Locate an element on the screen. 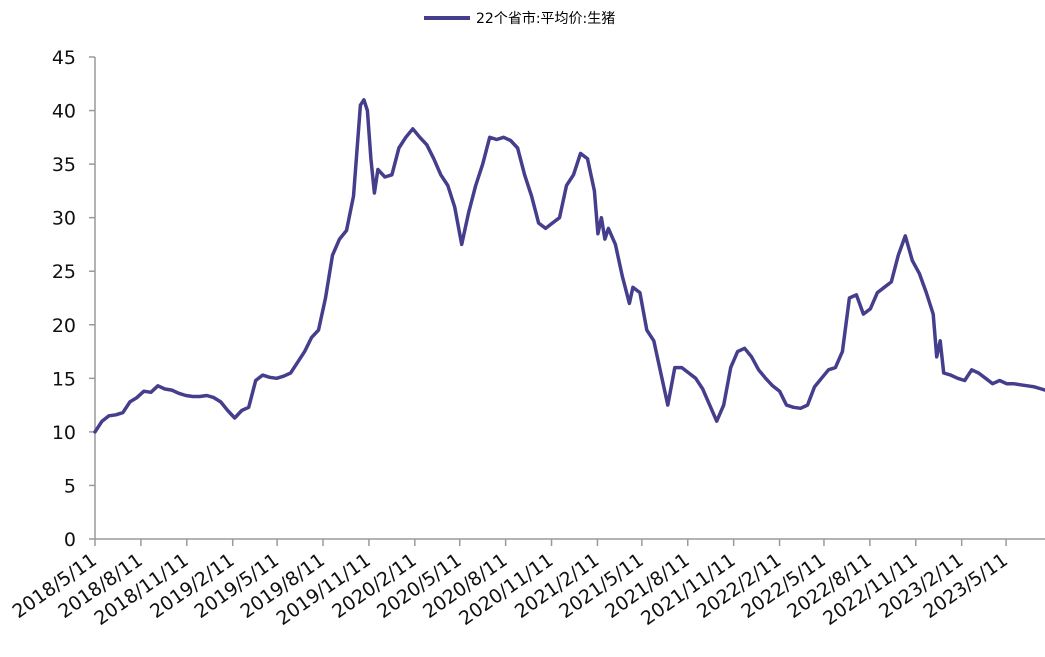  legend: 22个省市:平均价:生猪 is located at coordinates (519, 18).